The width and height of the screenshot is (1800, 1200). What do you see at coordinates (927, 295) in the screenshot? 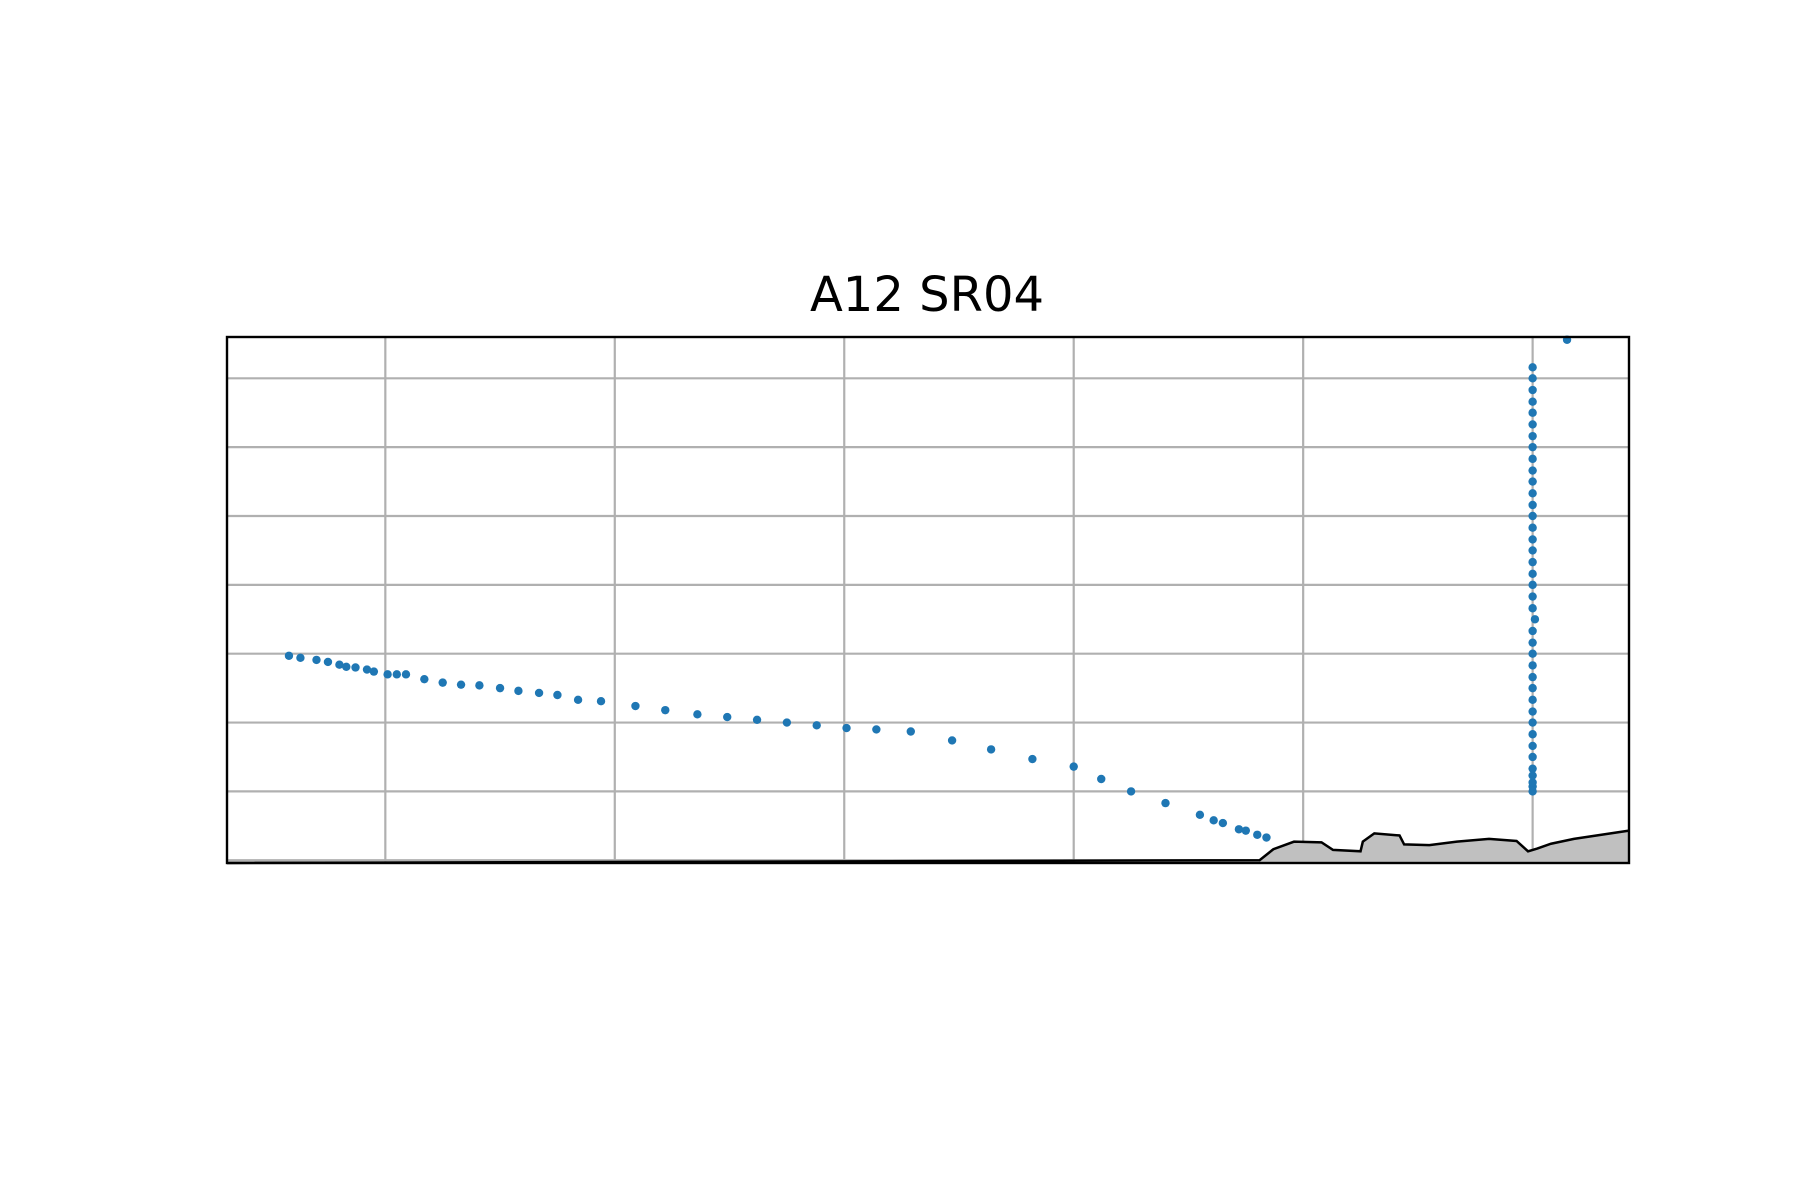
I see `chart-title: A12 SR04` at bounding box center [927, 295].